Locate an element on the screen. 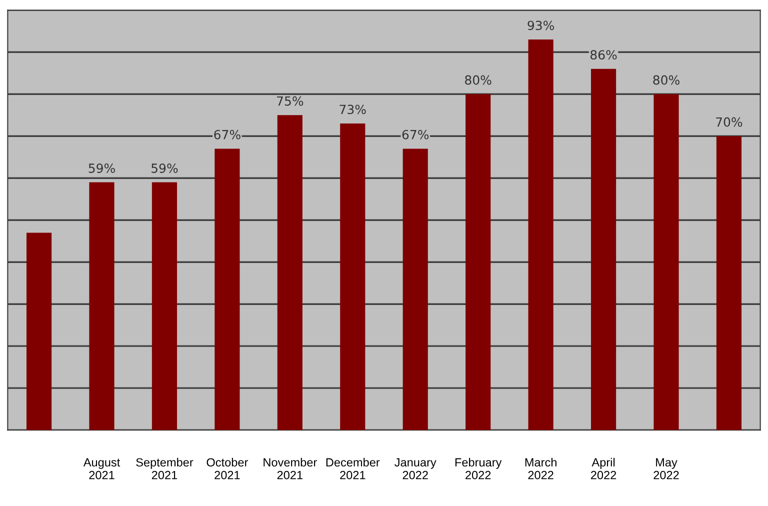 The height and width of the screenshot is (506, 768). data-label: 73% is located at coordinates (353, 109).